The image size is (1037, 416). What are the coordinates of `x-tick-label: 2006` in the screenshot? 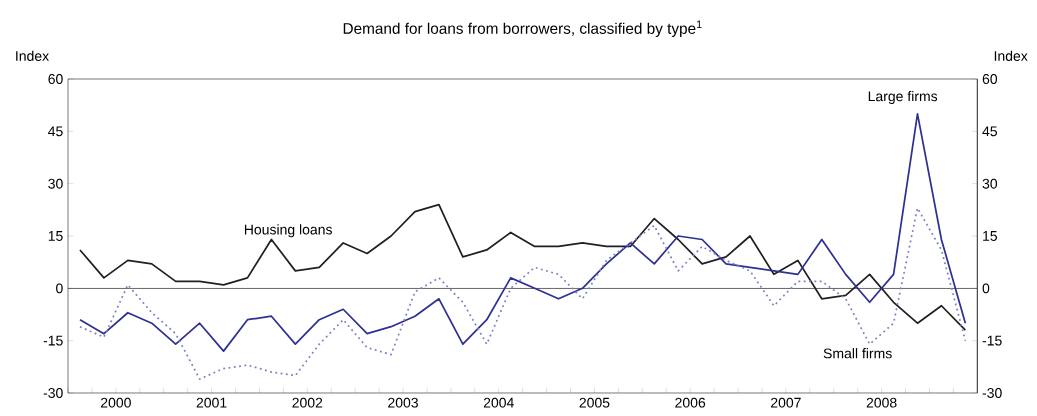 It's located at (690, 402).